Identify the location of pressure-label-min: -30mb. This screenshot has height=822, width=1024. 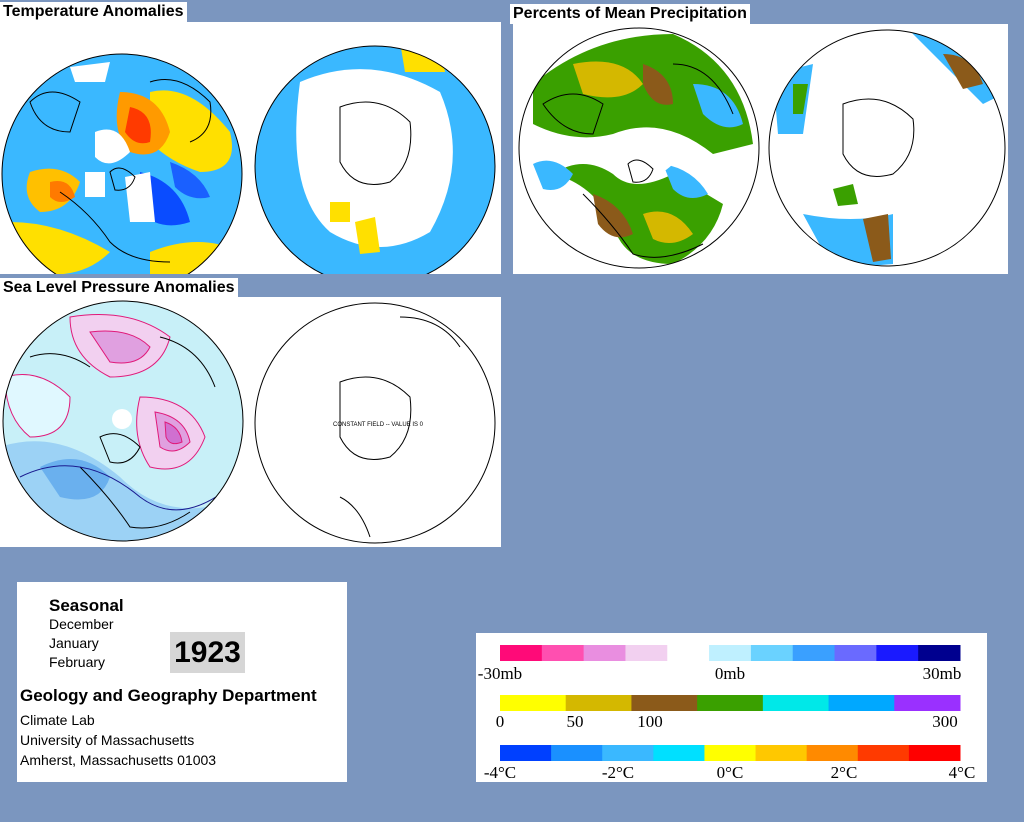
(500, 673).